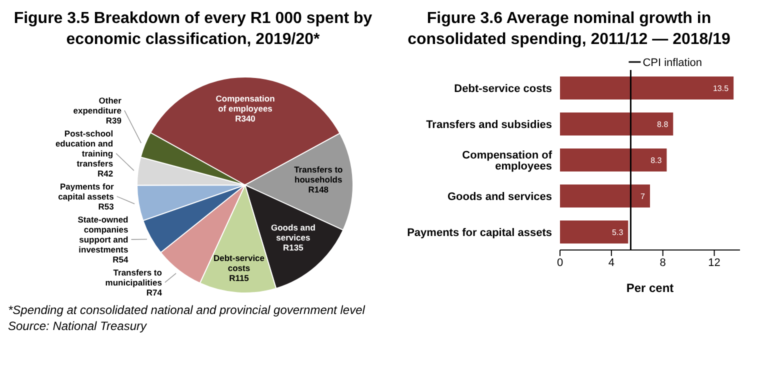 The height and width of the screenshot is (369, 768). I want to click on data-label: R115, so click(239, 278).